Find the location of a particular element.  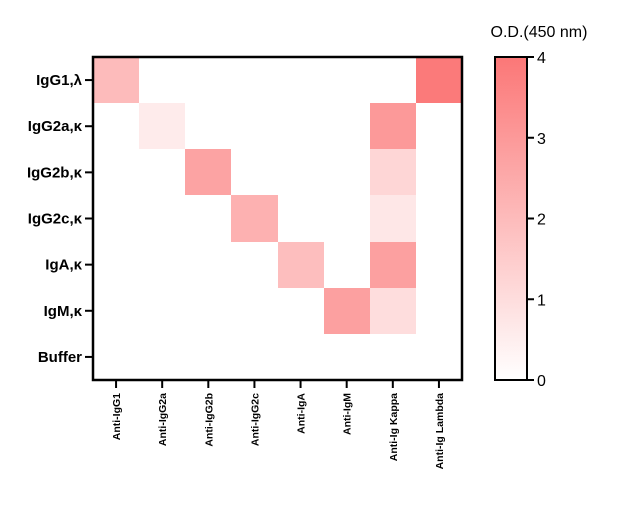

colorbar-ticks: 0 1 2 3 4 is located at coordinates (536, 220).